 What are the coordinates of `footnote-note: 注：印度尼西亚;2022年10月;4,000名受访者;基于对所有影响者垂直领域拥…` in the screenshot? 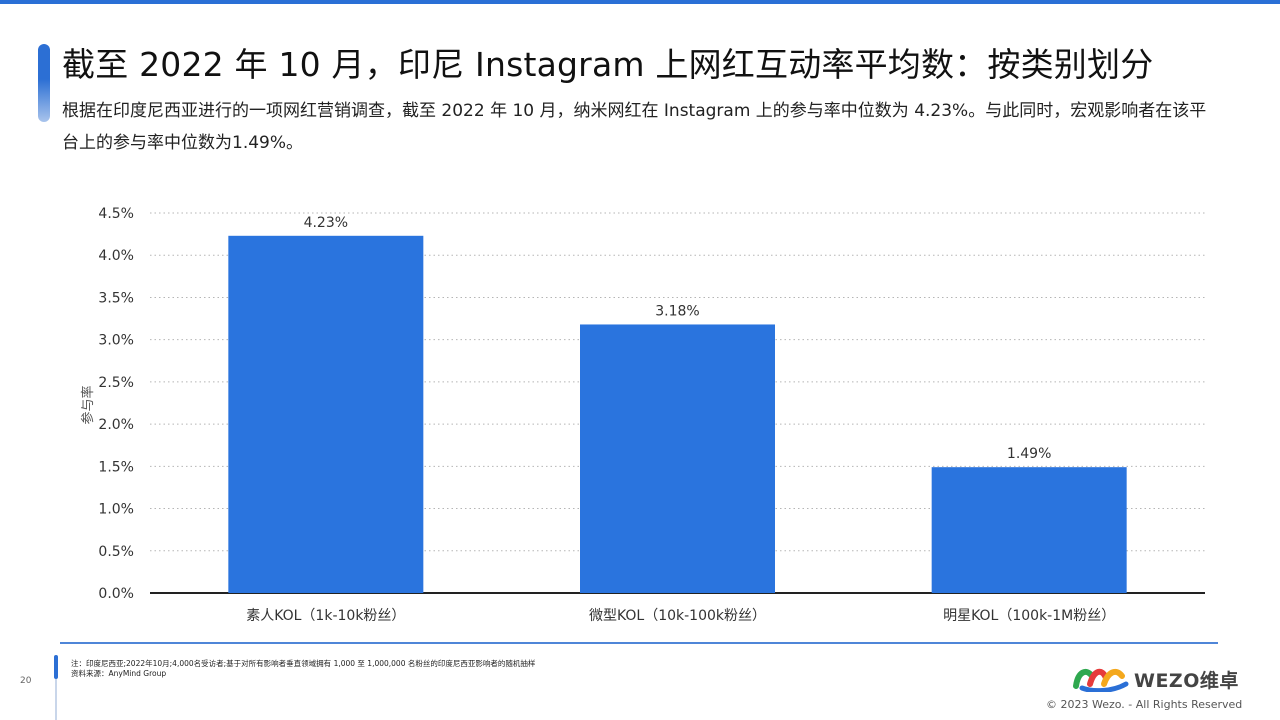 It's located at (303, 663).